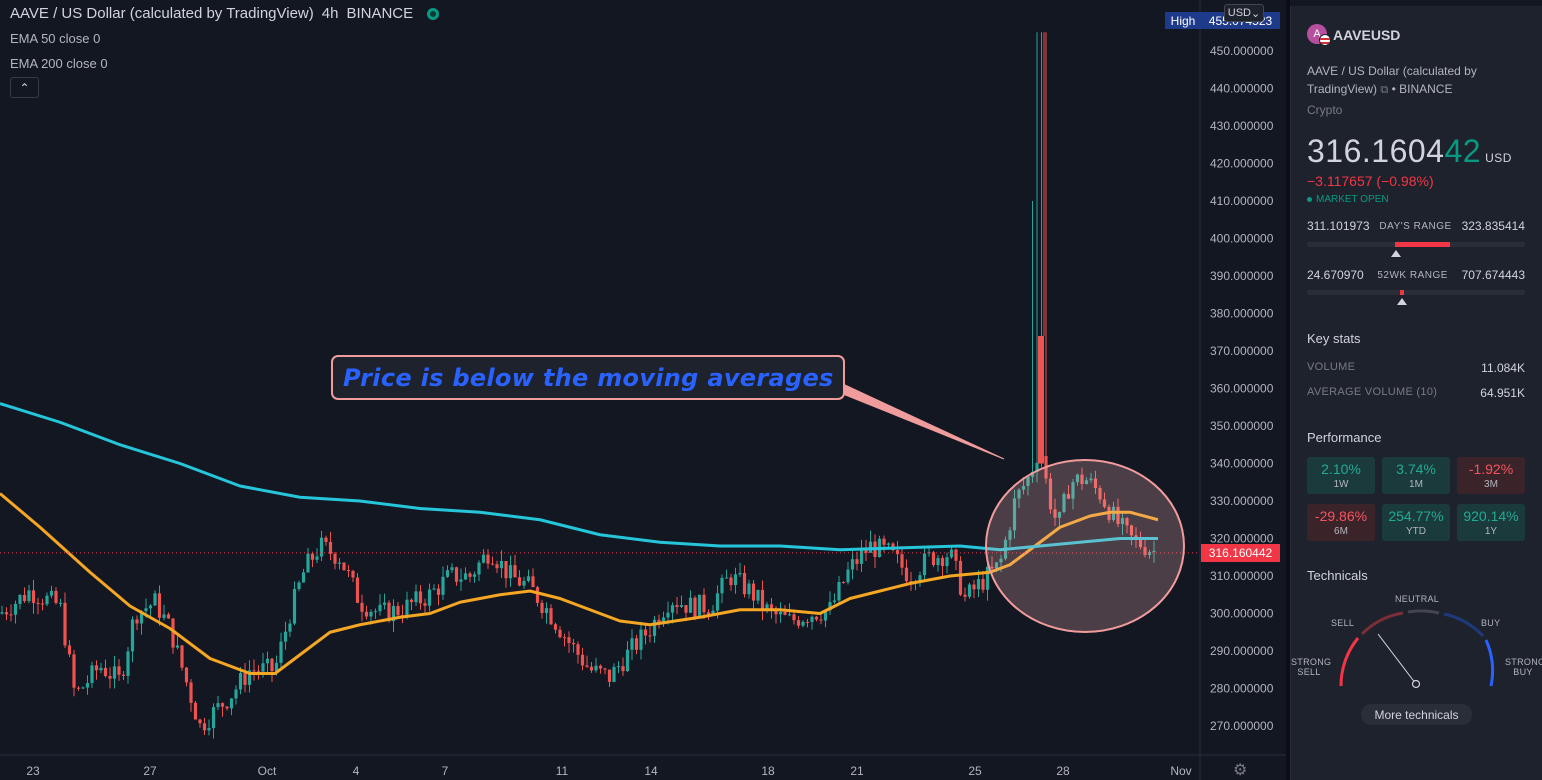 The height and width of the screenshot is (780, 1542). What do you see at coordinates (1240, 770) in the screenshot?
I see `gear-icon: ⚙` at bounding box center [1240, 770].